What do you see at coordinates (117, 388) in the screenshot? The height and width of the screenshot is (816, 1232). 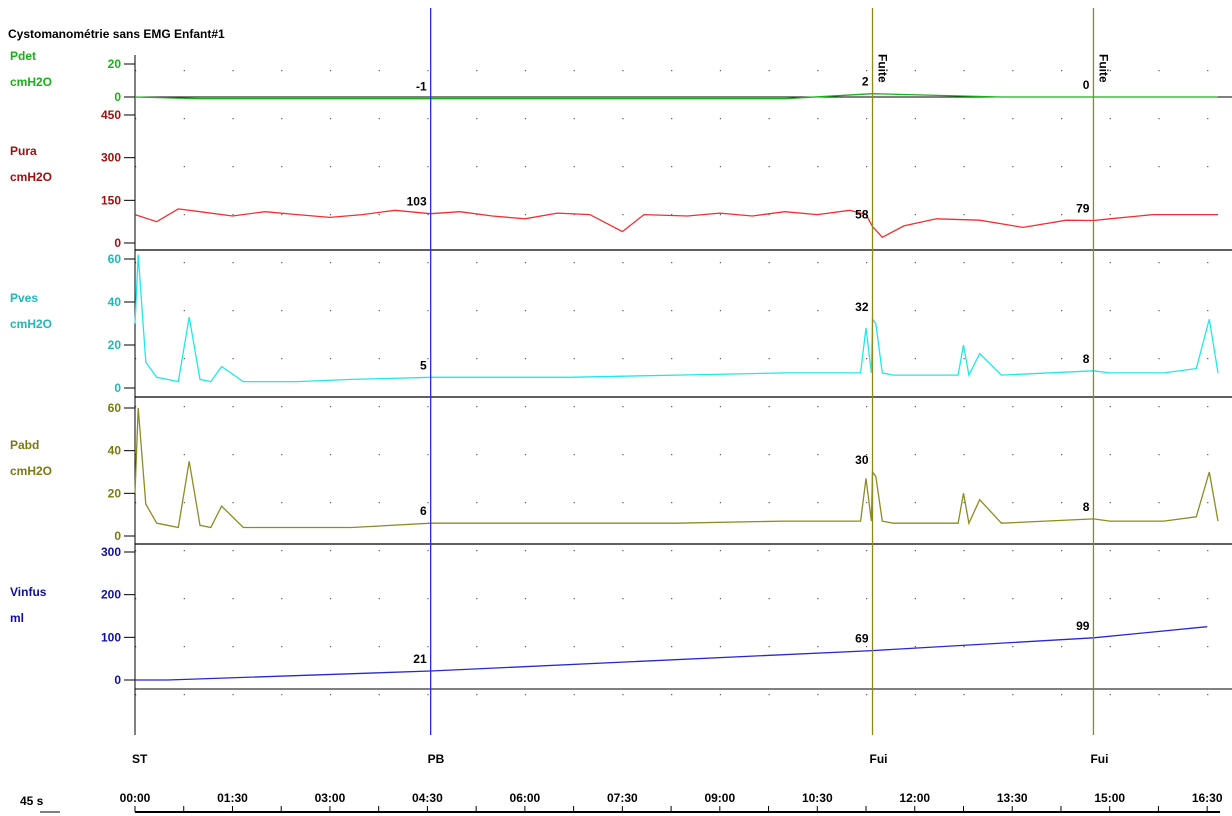 I see `tick-label-pves: 0` at bounding box center [117, 388].